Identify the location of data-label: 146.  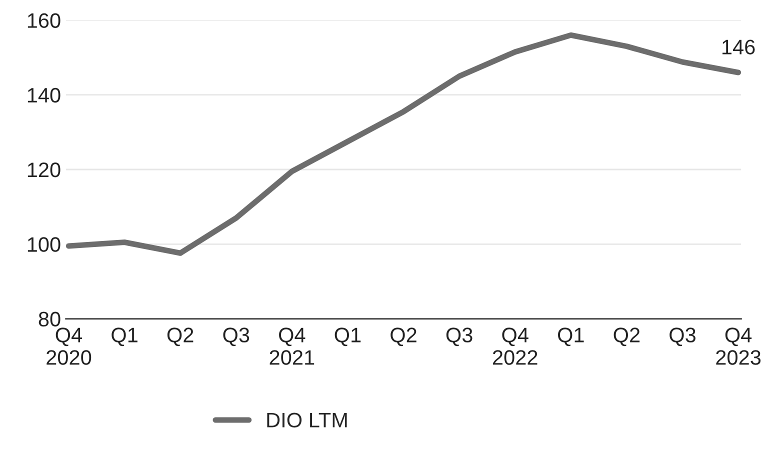
(738, 47).